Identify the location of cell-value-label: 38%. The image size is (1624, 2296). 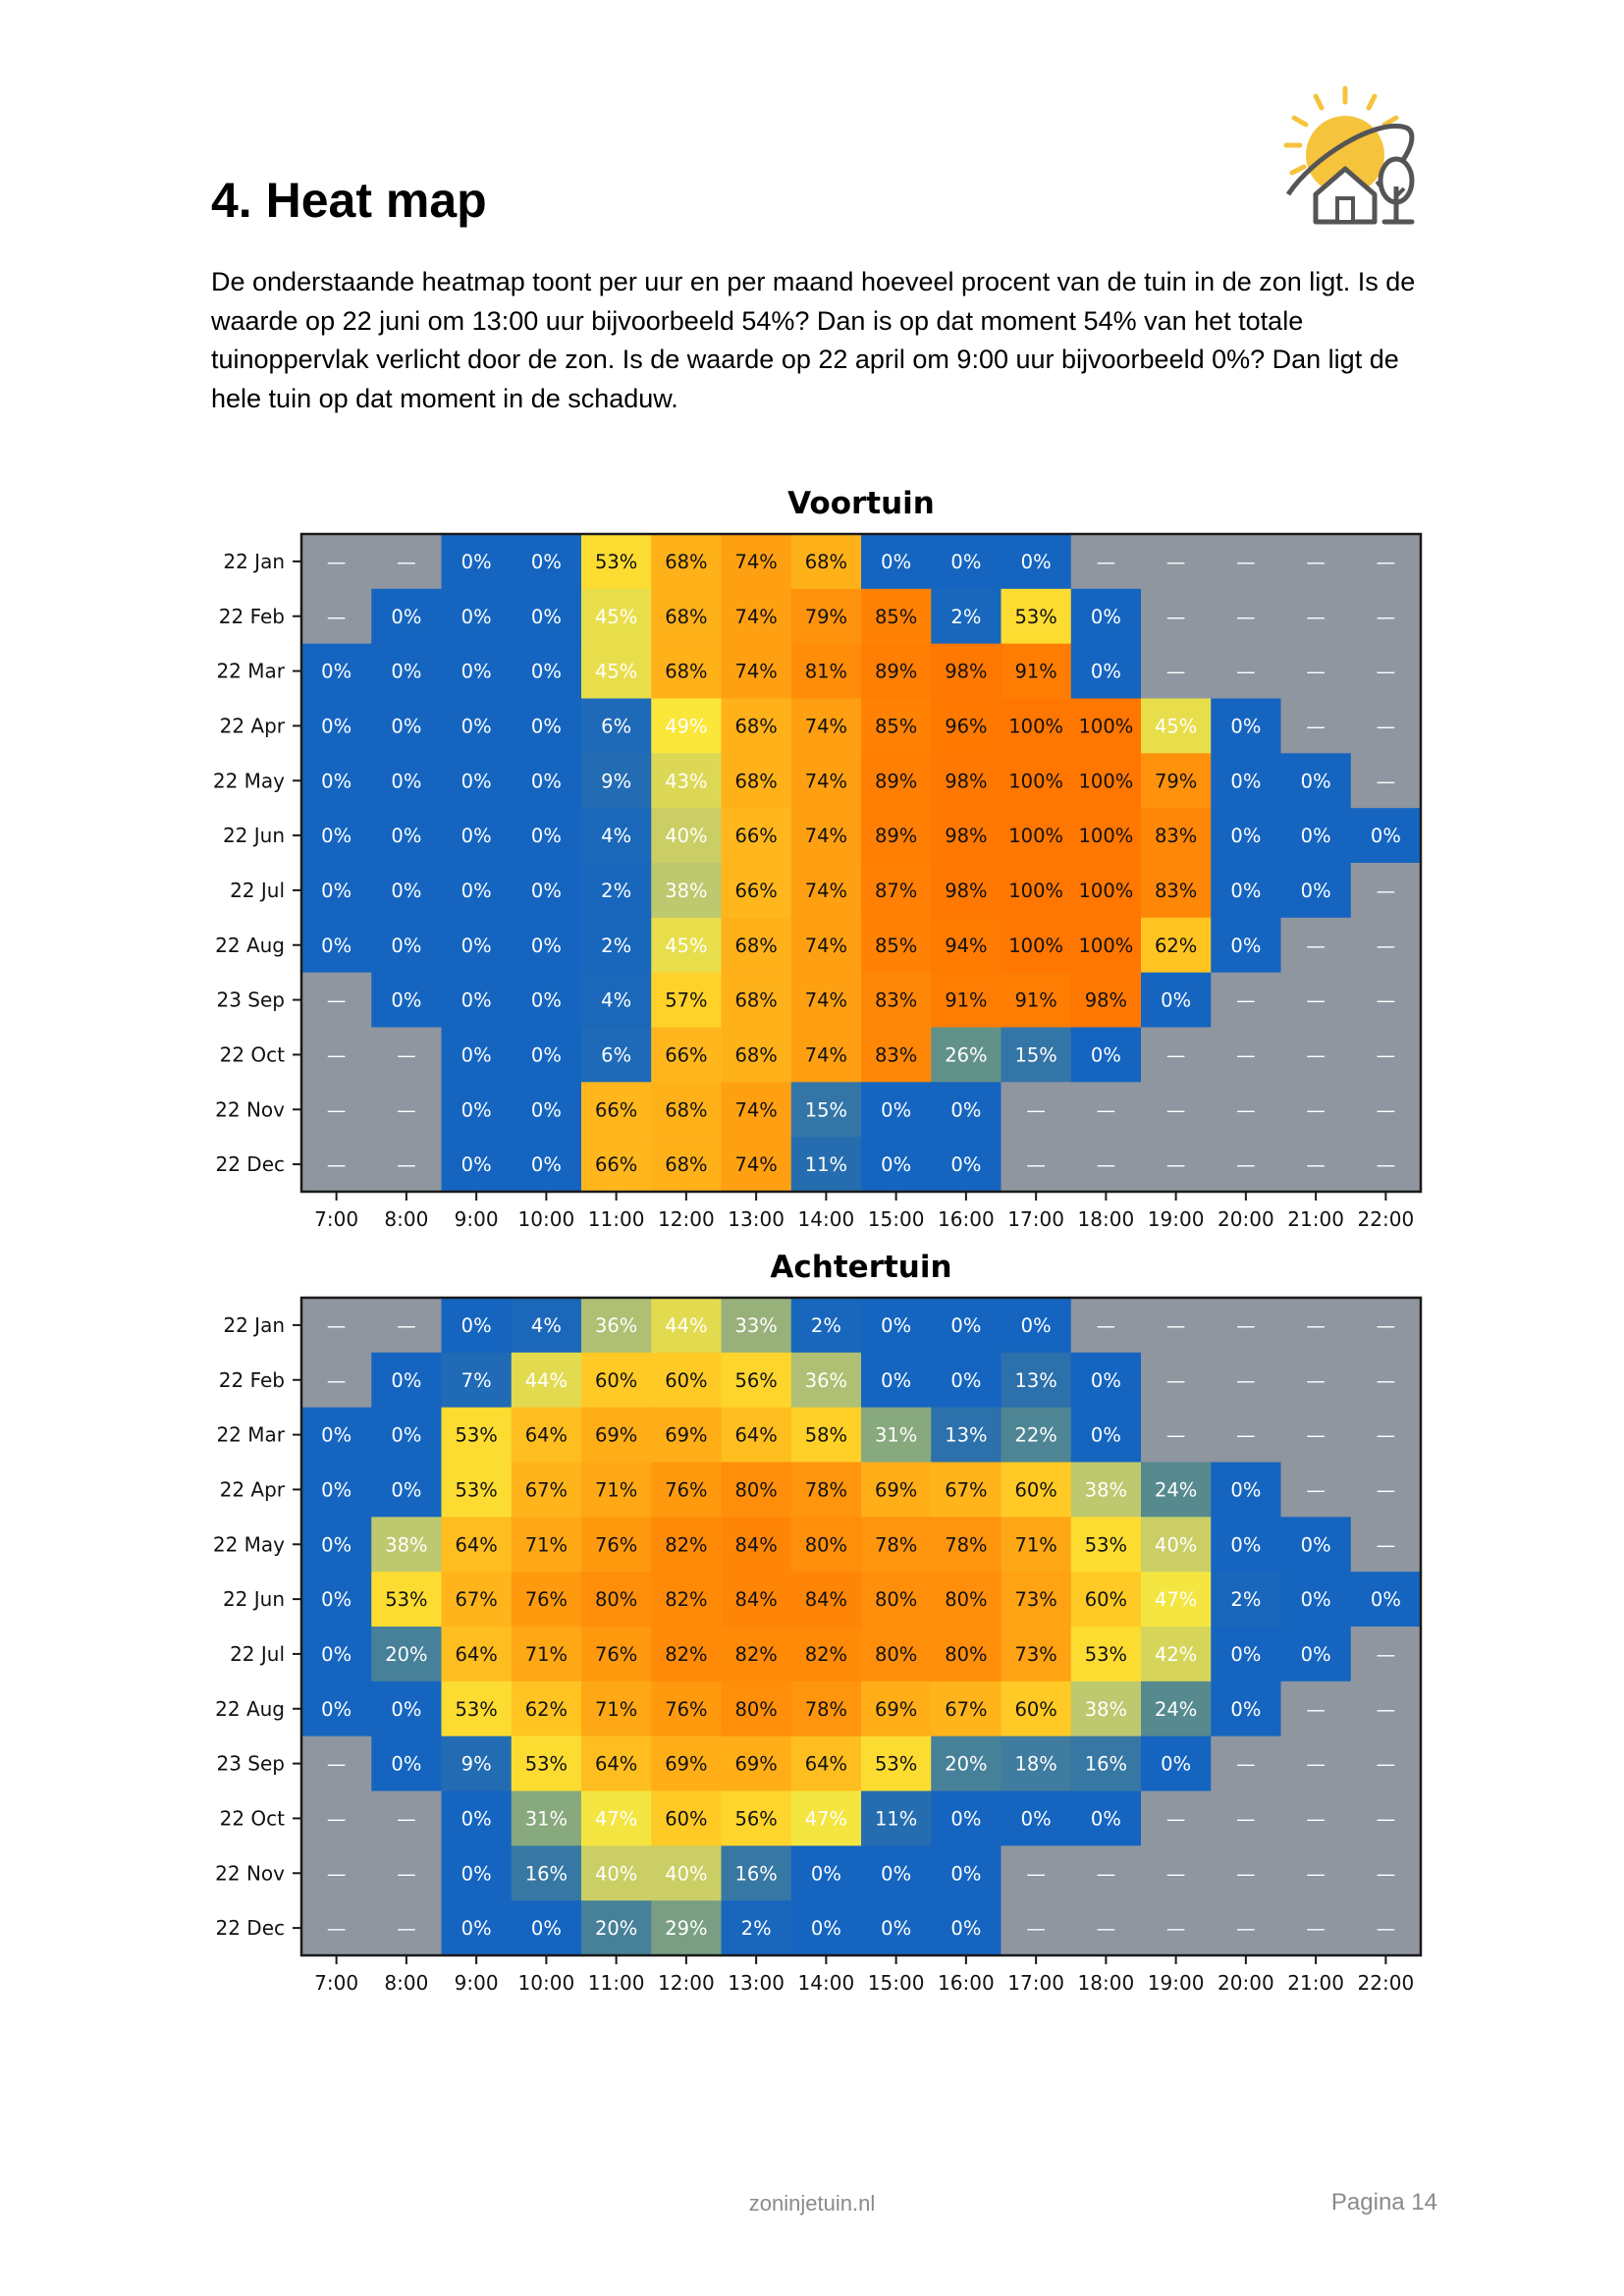
(1106, 1709).